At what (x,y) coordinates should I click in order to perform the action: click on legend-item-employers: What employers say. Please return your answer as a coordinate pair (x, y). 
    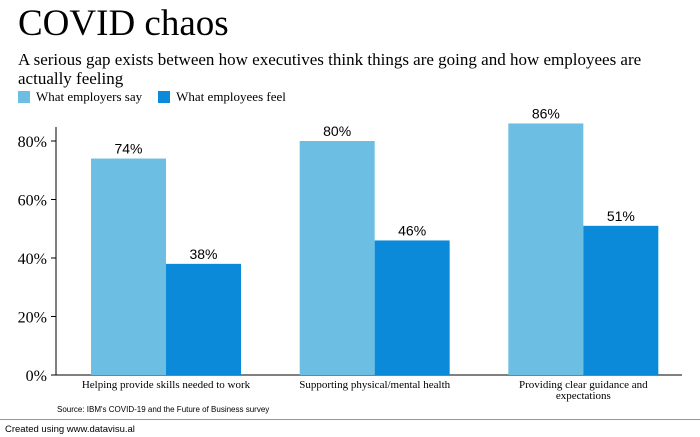
    Looking at the image, I should click on (80, 97).